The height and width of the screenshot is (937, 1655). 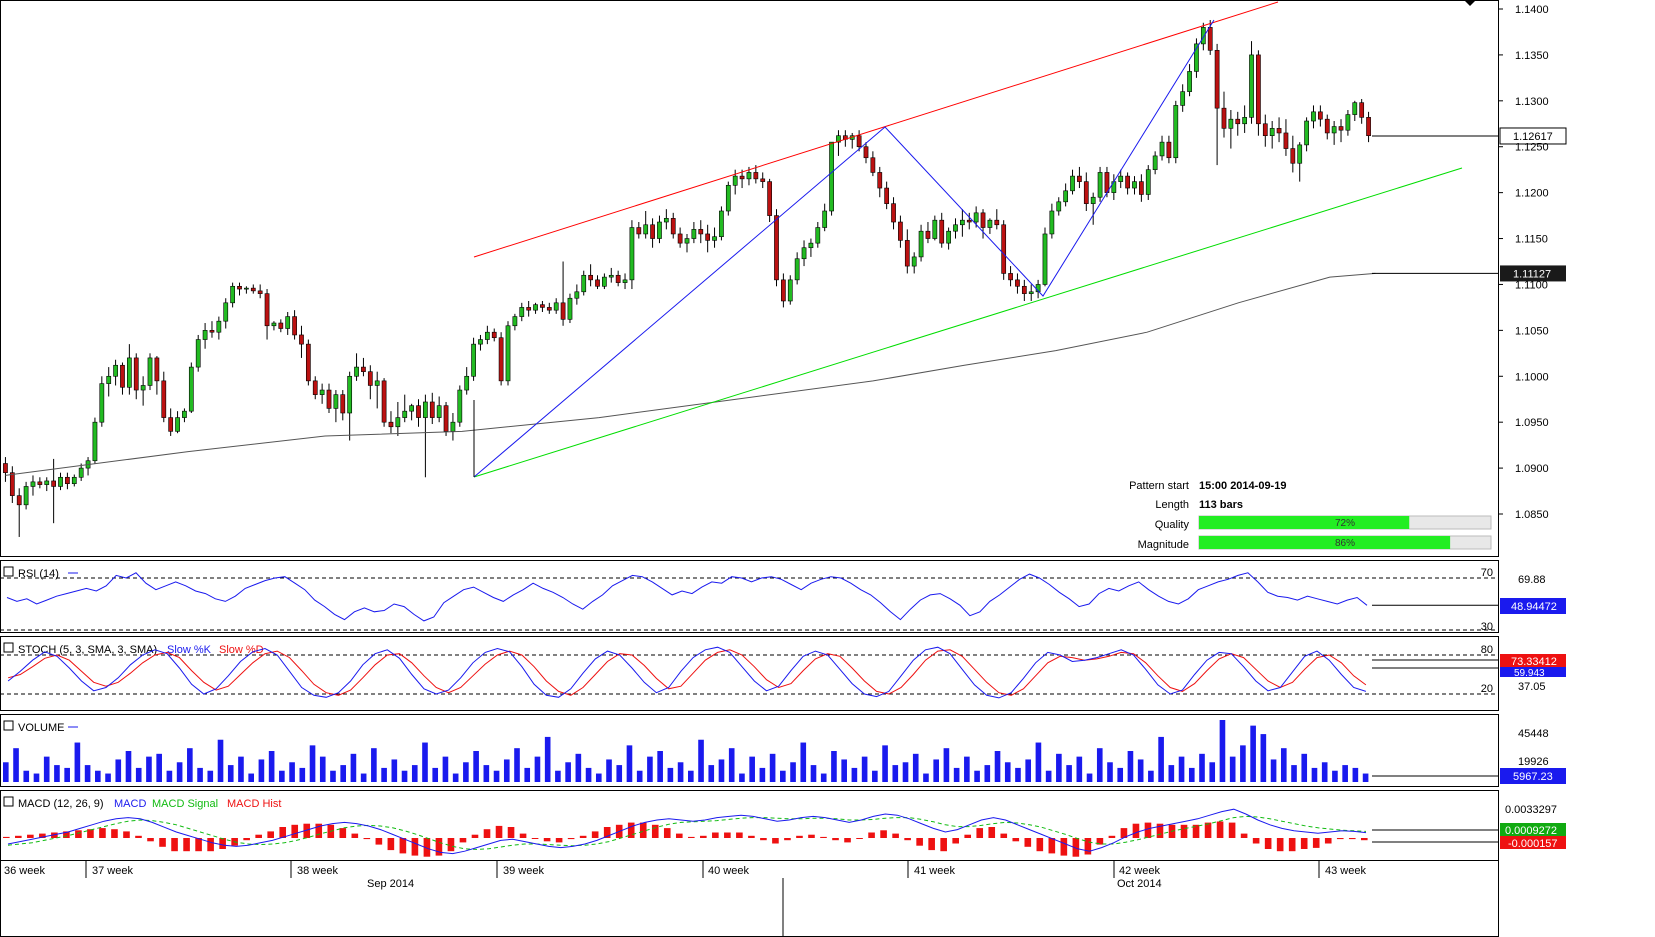 I want to click on rsi-panel-frame, so click(x=749, y=596).